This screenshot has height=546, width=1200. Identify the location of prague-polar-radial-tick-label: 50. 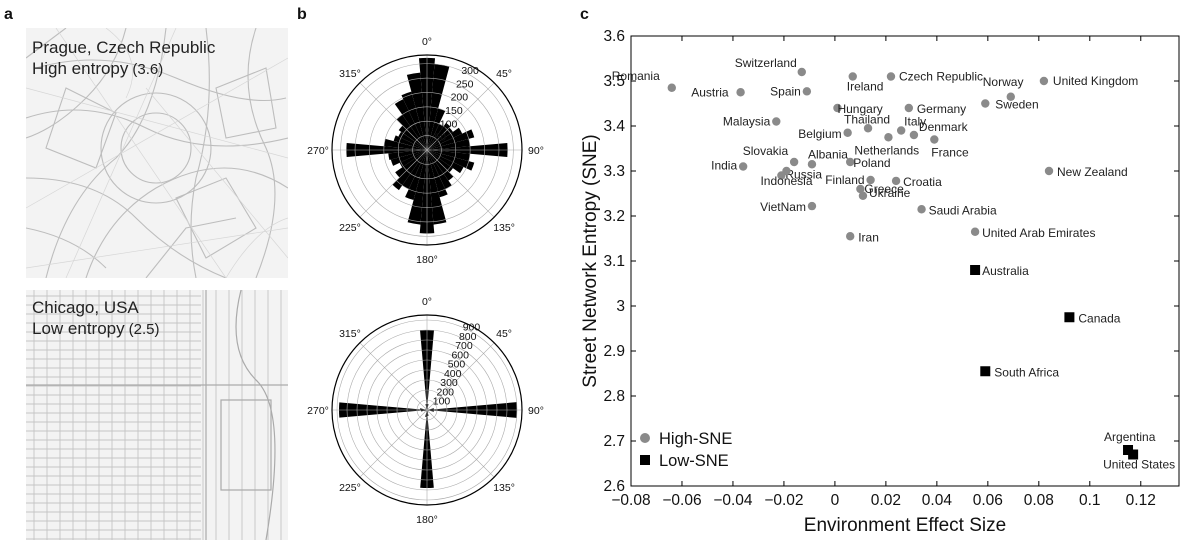
(440, 138).